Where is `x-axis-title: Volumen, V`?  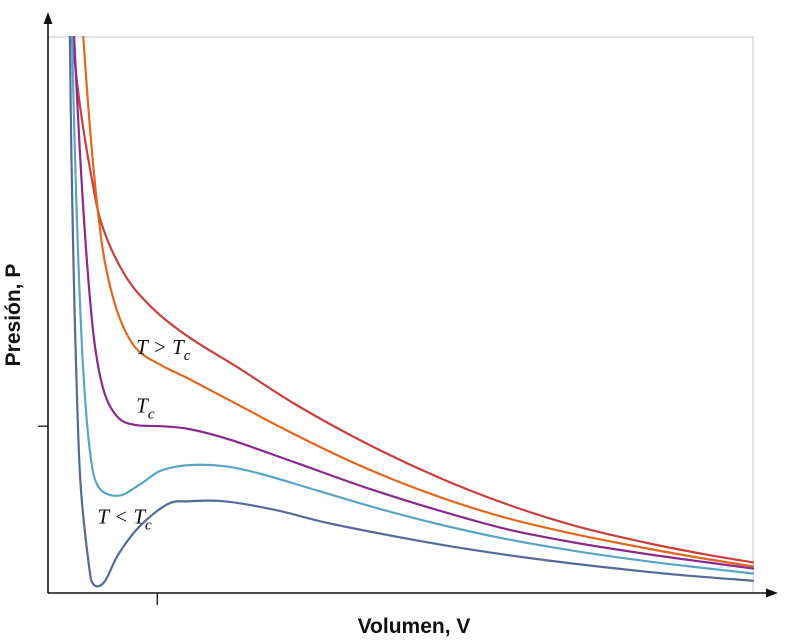 x-axis-title: Volumen, V is located at coordinates (414, 626).